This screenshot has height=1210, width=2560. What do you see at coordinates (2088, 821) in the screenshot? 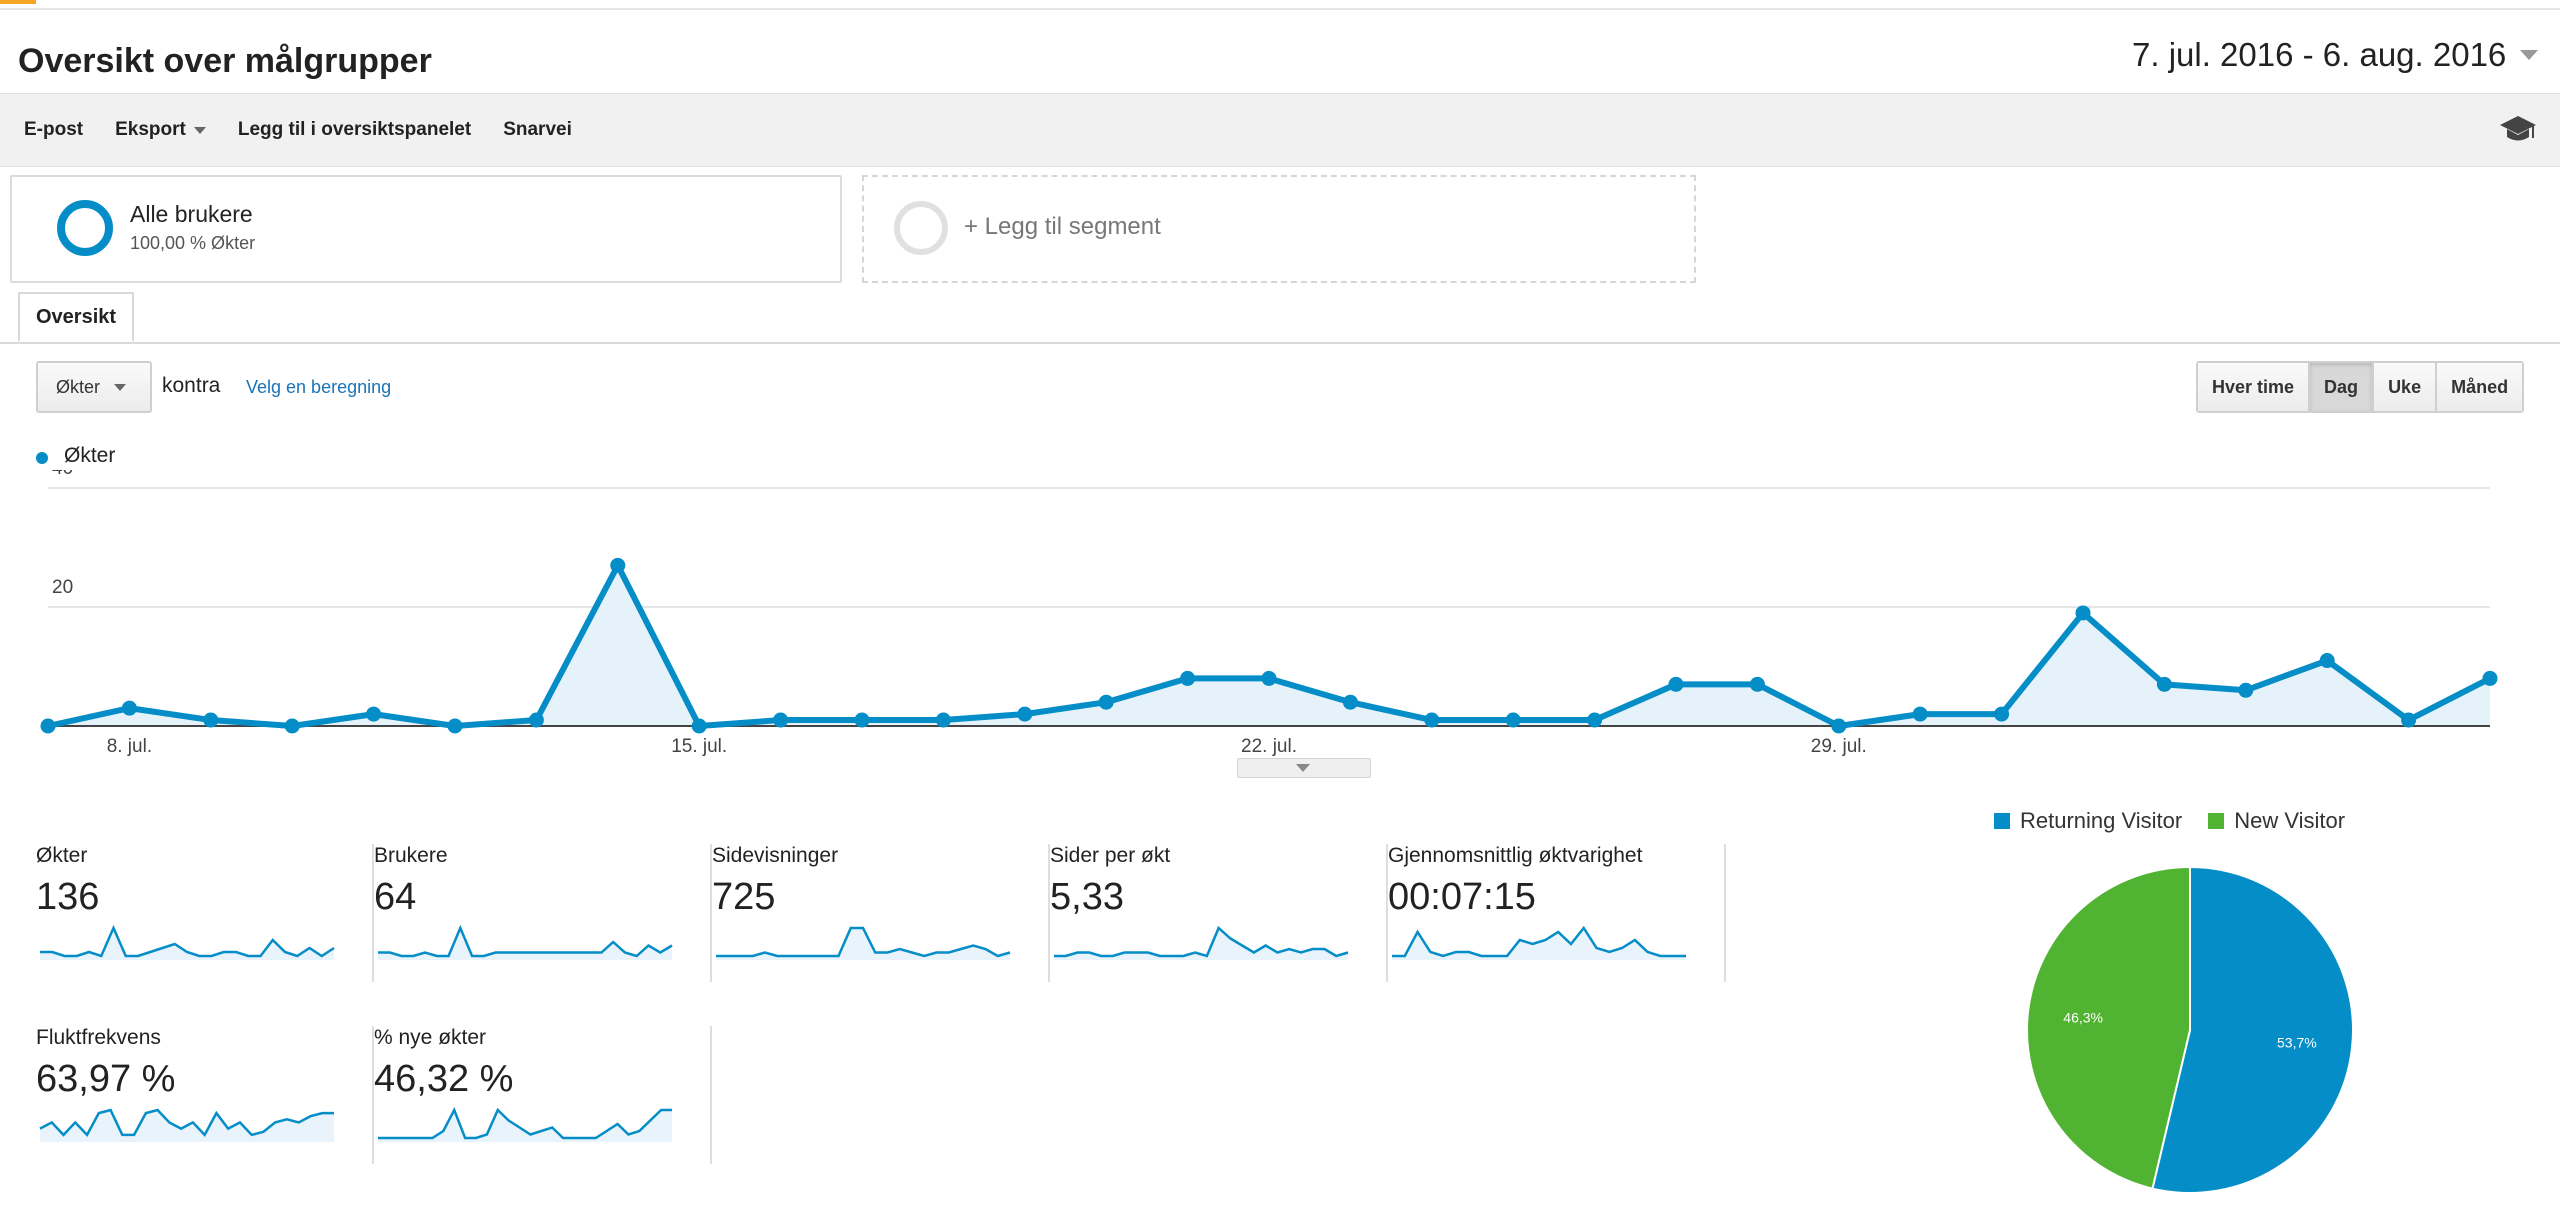
I see `legend-item-returning: Returning Visitor` at bounding box center [2088, 821].